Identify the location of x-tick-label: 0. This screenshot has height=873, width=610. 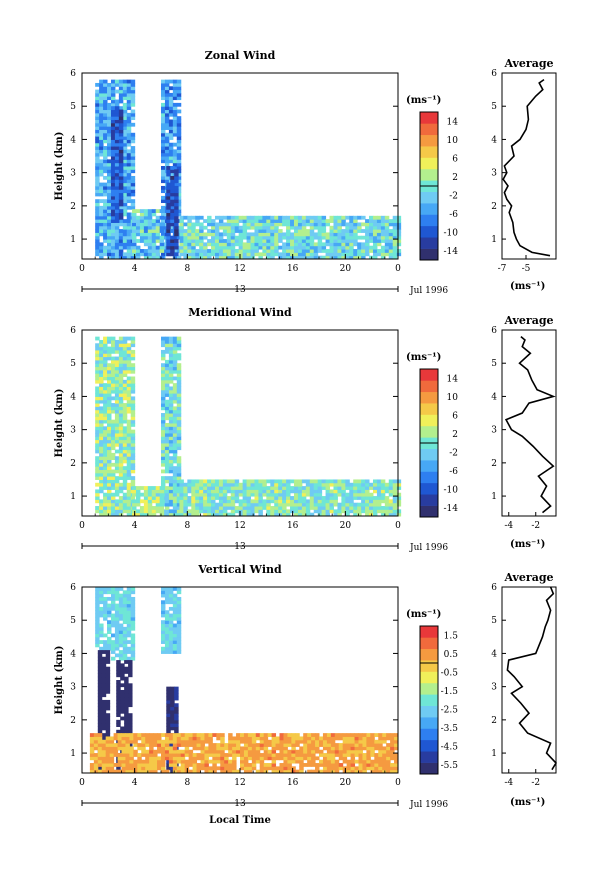
(82, 269).